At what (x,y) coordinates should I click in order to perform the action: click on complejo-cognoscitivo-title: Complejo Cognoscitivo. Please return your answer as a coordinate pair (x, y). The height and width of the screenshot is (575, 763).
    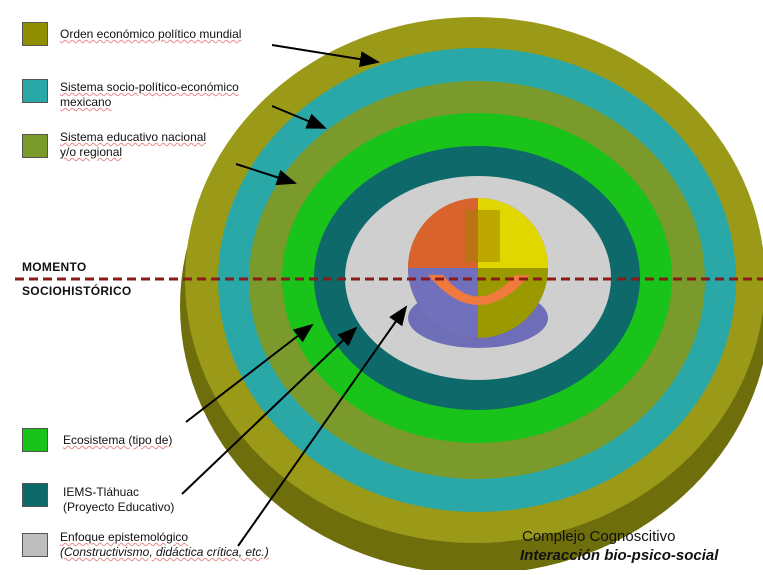
    Looking at the image, I should click on (599, 536).